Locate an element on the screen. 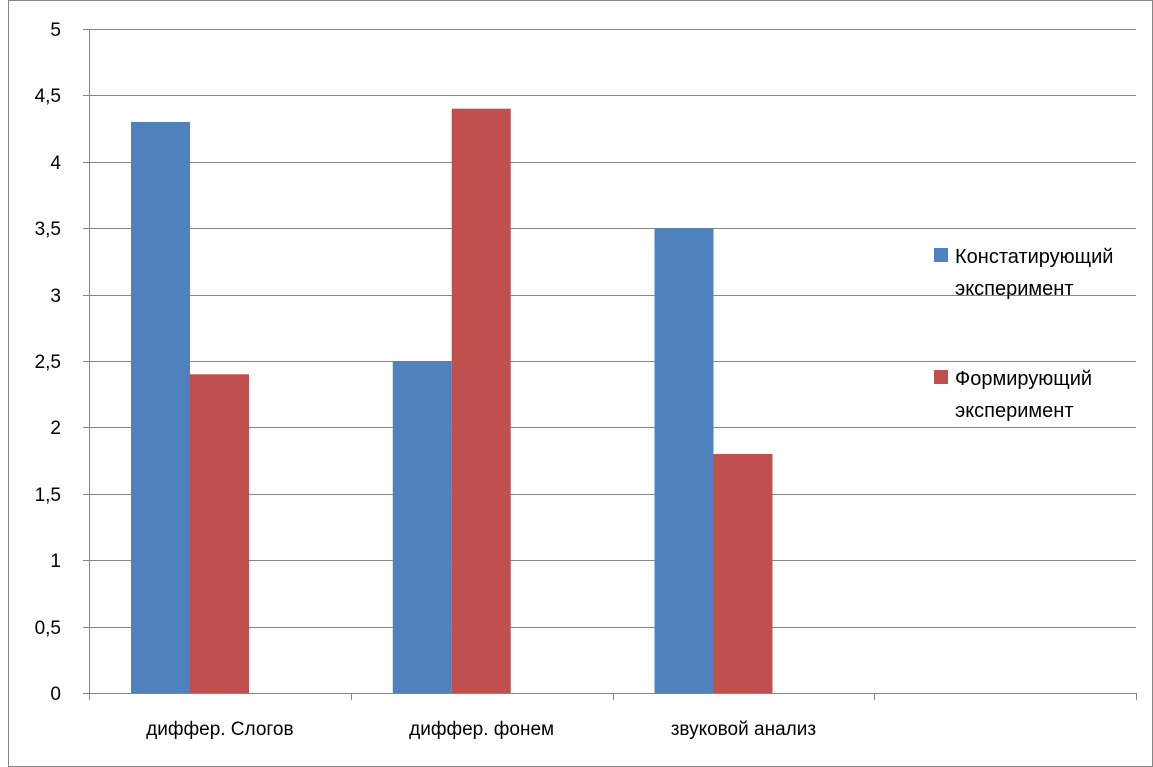 The height and width of the screenshot is (767, 1153). y-tick-label: 0 is located at coordinates (55, 694).